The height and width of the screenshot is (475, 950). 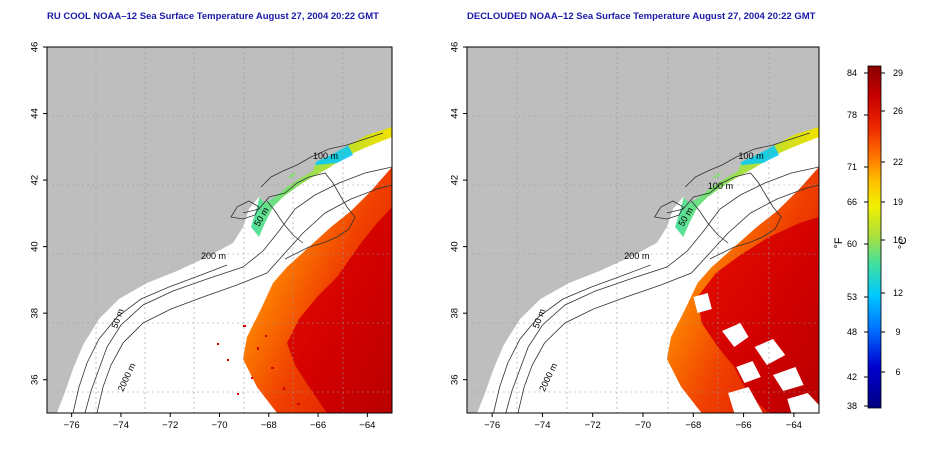 What do you see at coordinates (852, 377) in the screenshot?
I see `fahrenheit-tick-label: 42` at bounding box center [852, 377].